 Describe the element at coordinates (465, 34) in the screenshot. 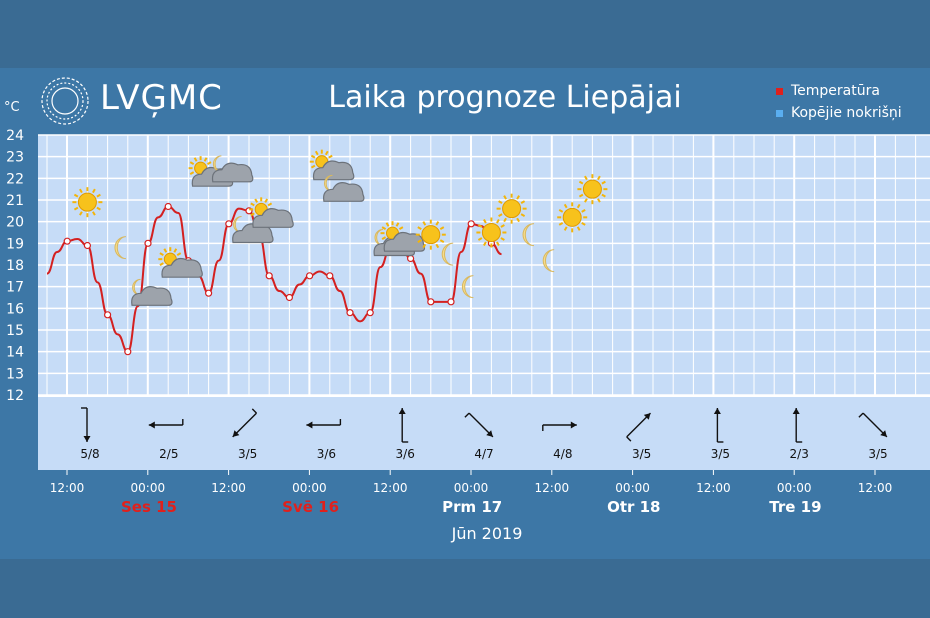

I see `top-band` at that location.